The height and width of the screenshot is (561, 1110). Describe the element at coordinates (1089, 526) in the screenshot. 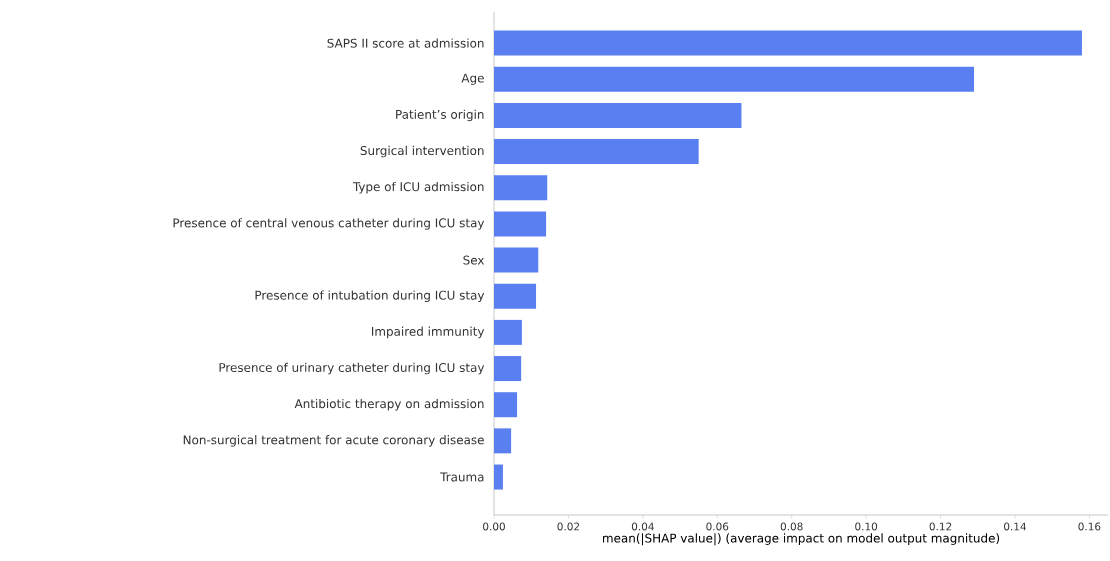

I see `x-tick-label: 0.16` at that location.